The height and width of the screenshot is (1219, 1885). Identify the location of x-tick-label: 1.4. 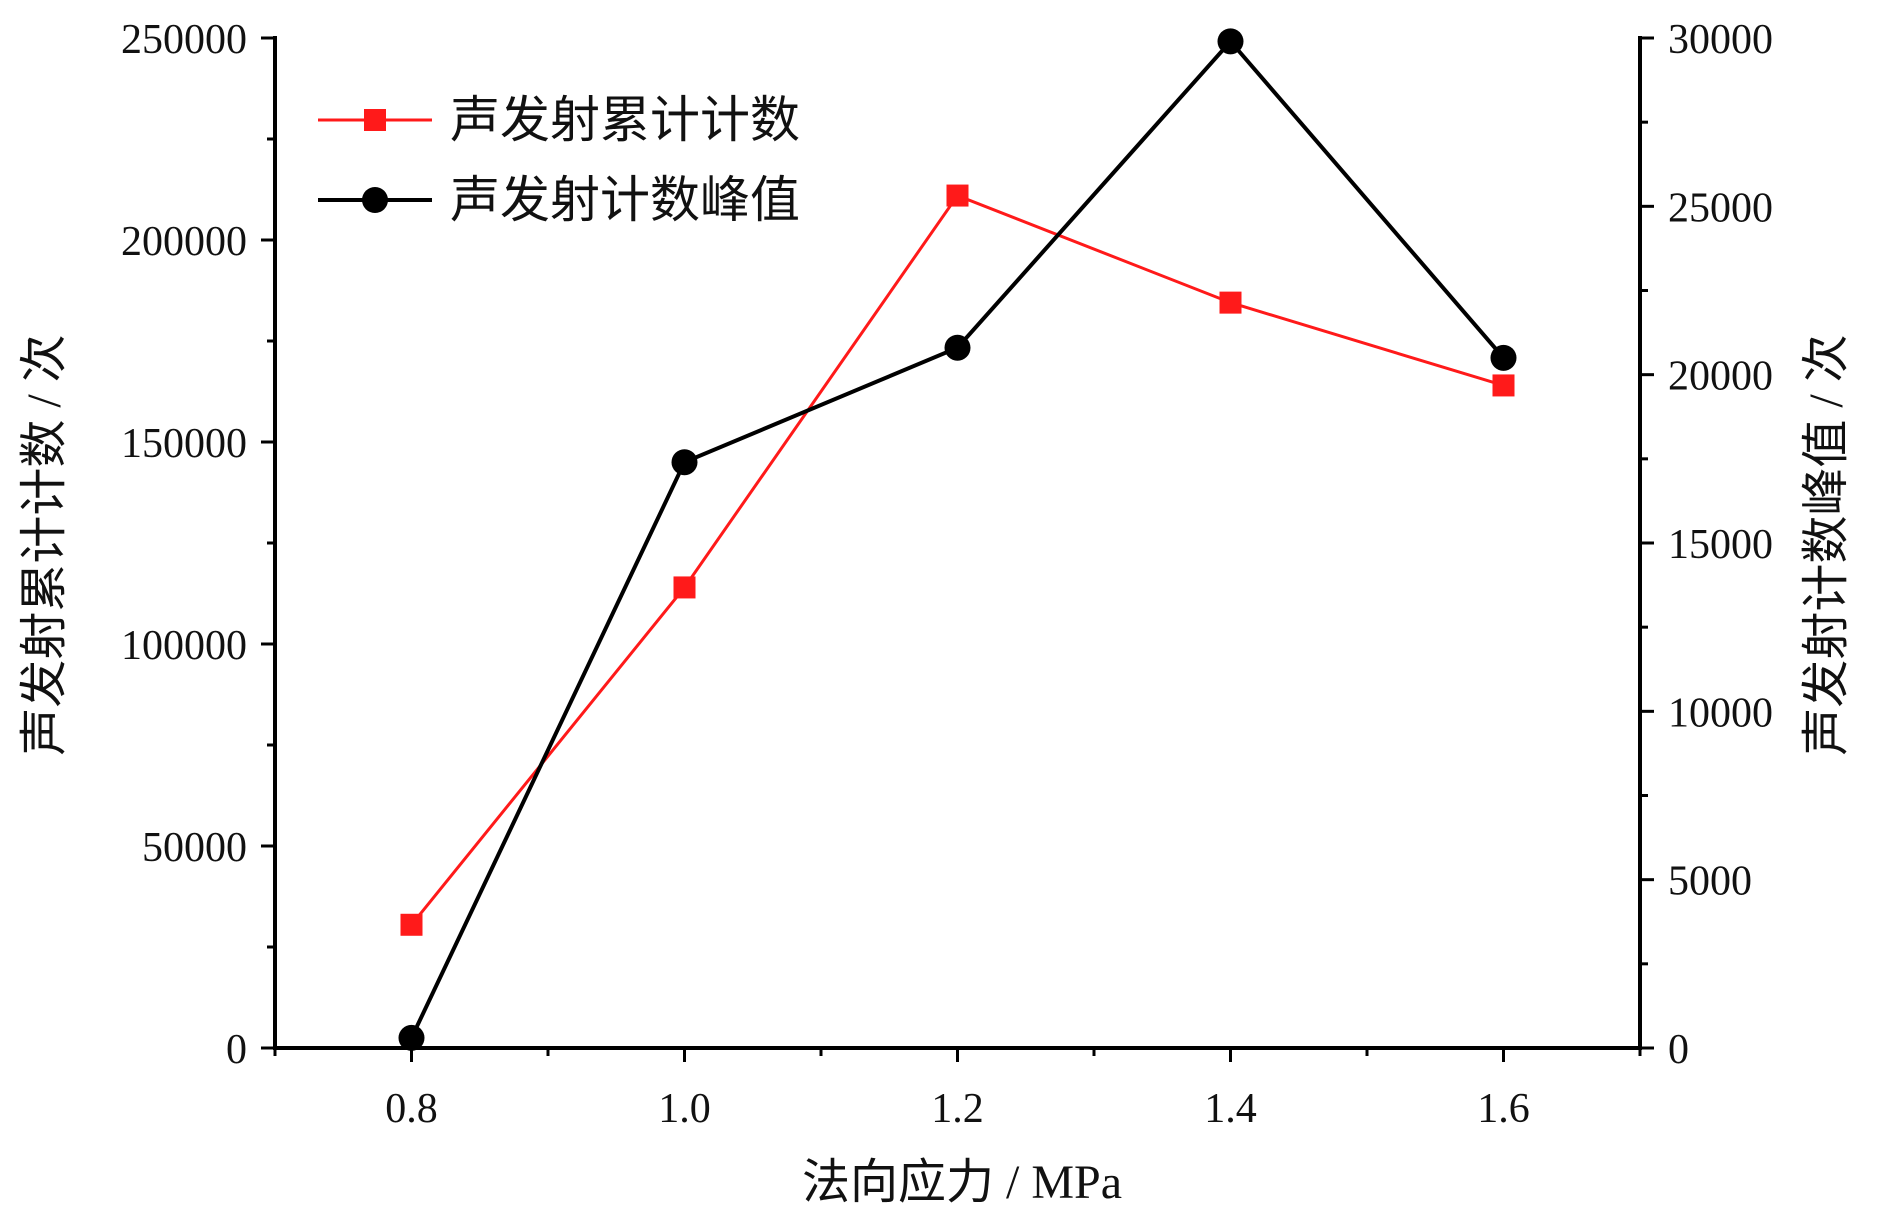
(1230, 1109).